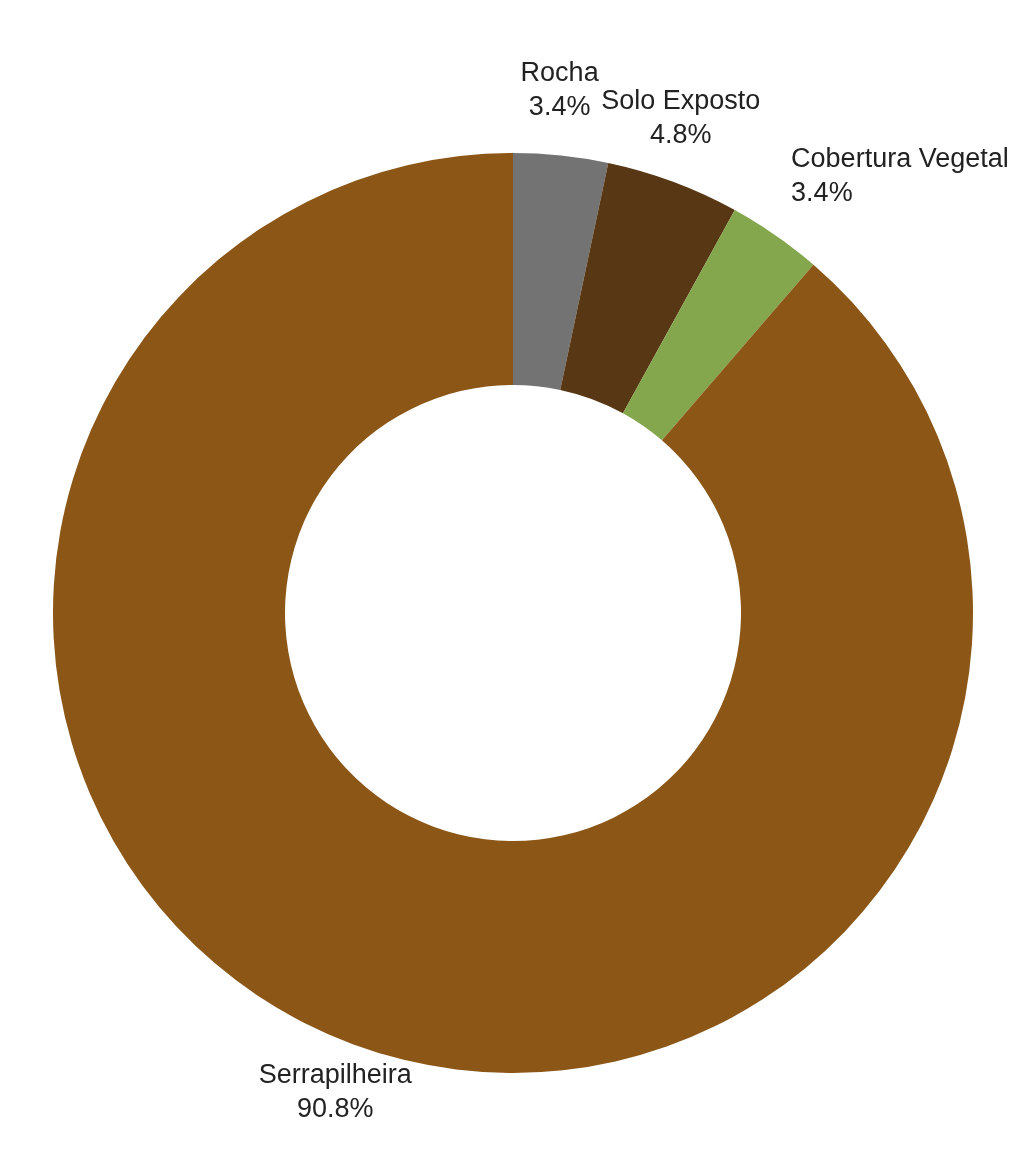 The height and width of the screenshot is (1176, 1022). I want to click on data-label: 90.8%, so click(335, 1107).